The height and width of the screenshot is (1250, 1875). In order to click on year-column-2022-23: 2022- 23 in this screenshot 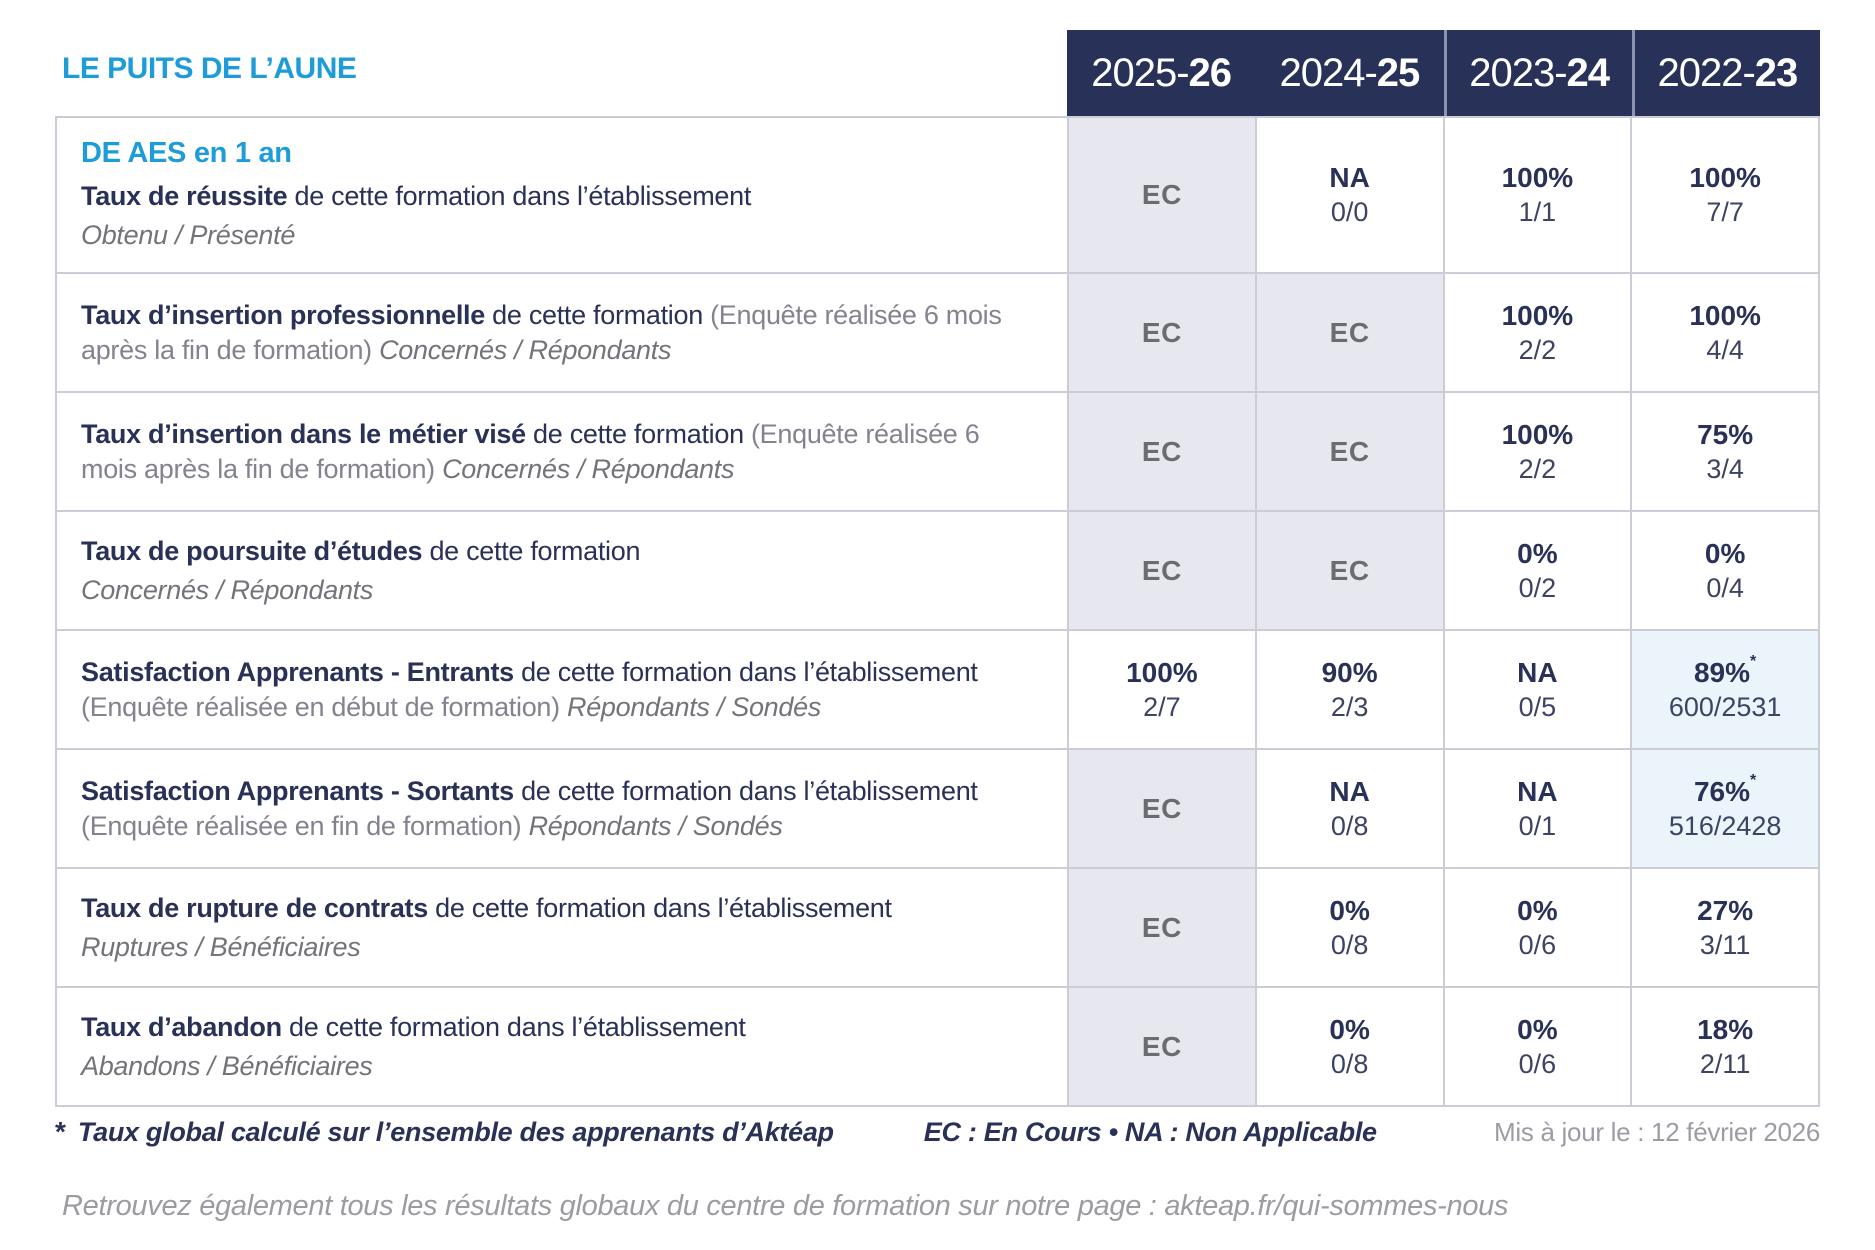, I will do `click(1725, 73)`.